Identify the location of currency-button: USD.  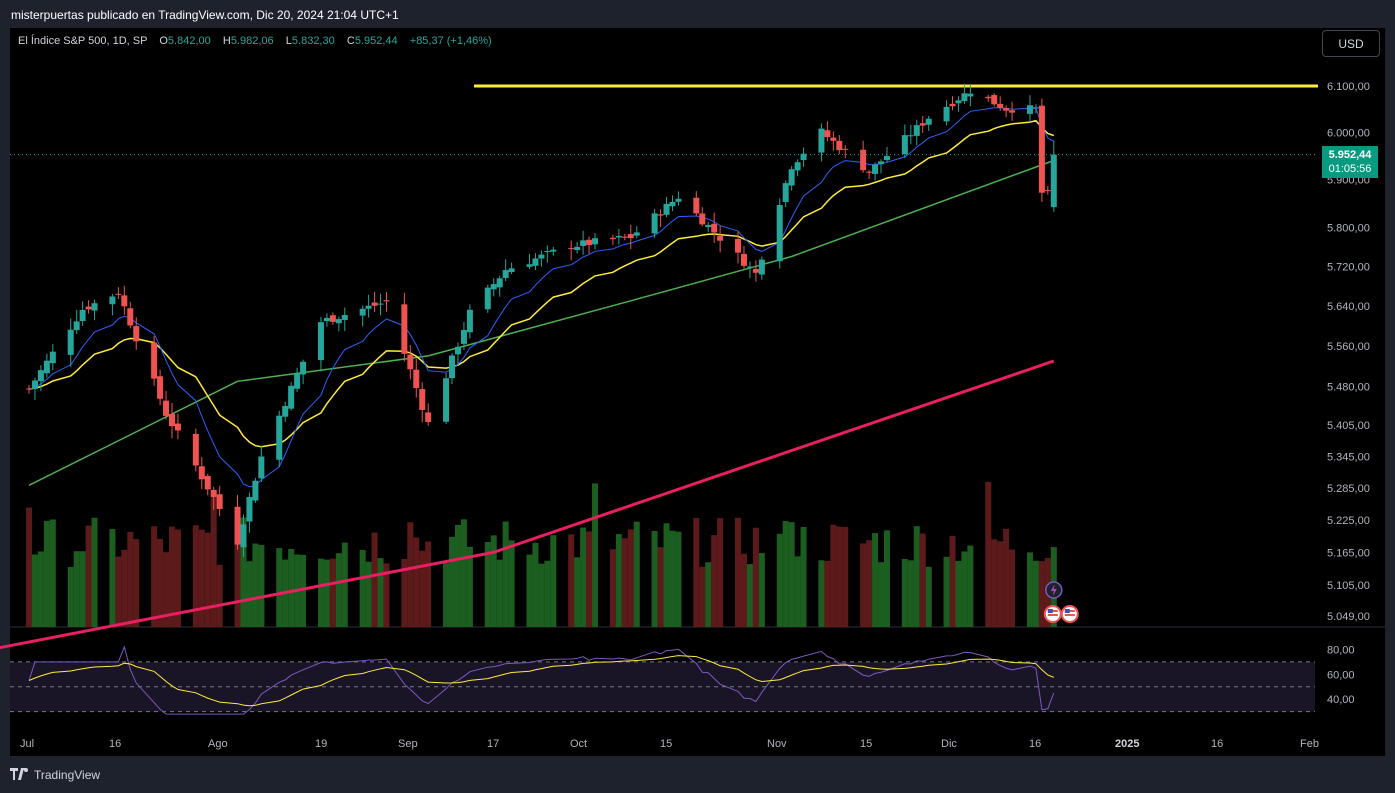
(1351, 43).